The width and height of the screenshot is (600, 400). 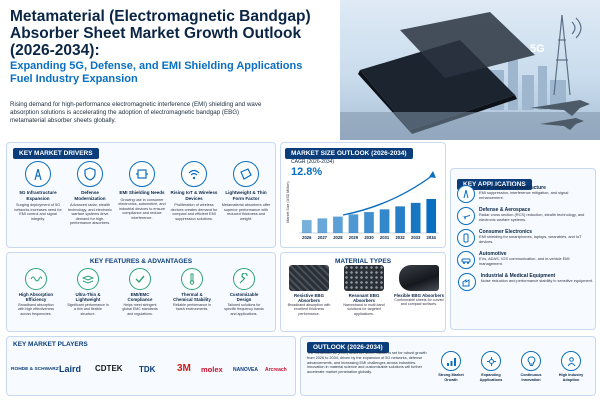 I want to click on hero-illustration: 5G, so click(x=470, y=76).